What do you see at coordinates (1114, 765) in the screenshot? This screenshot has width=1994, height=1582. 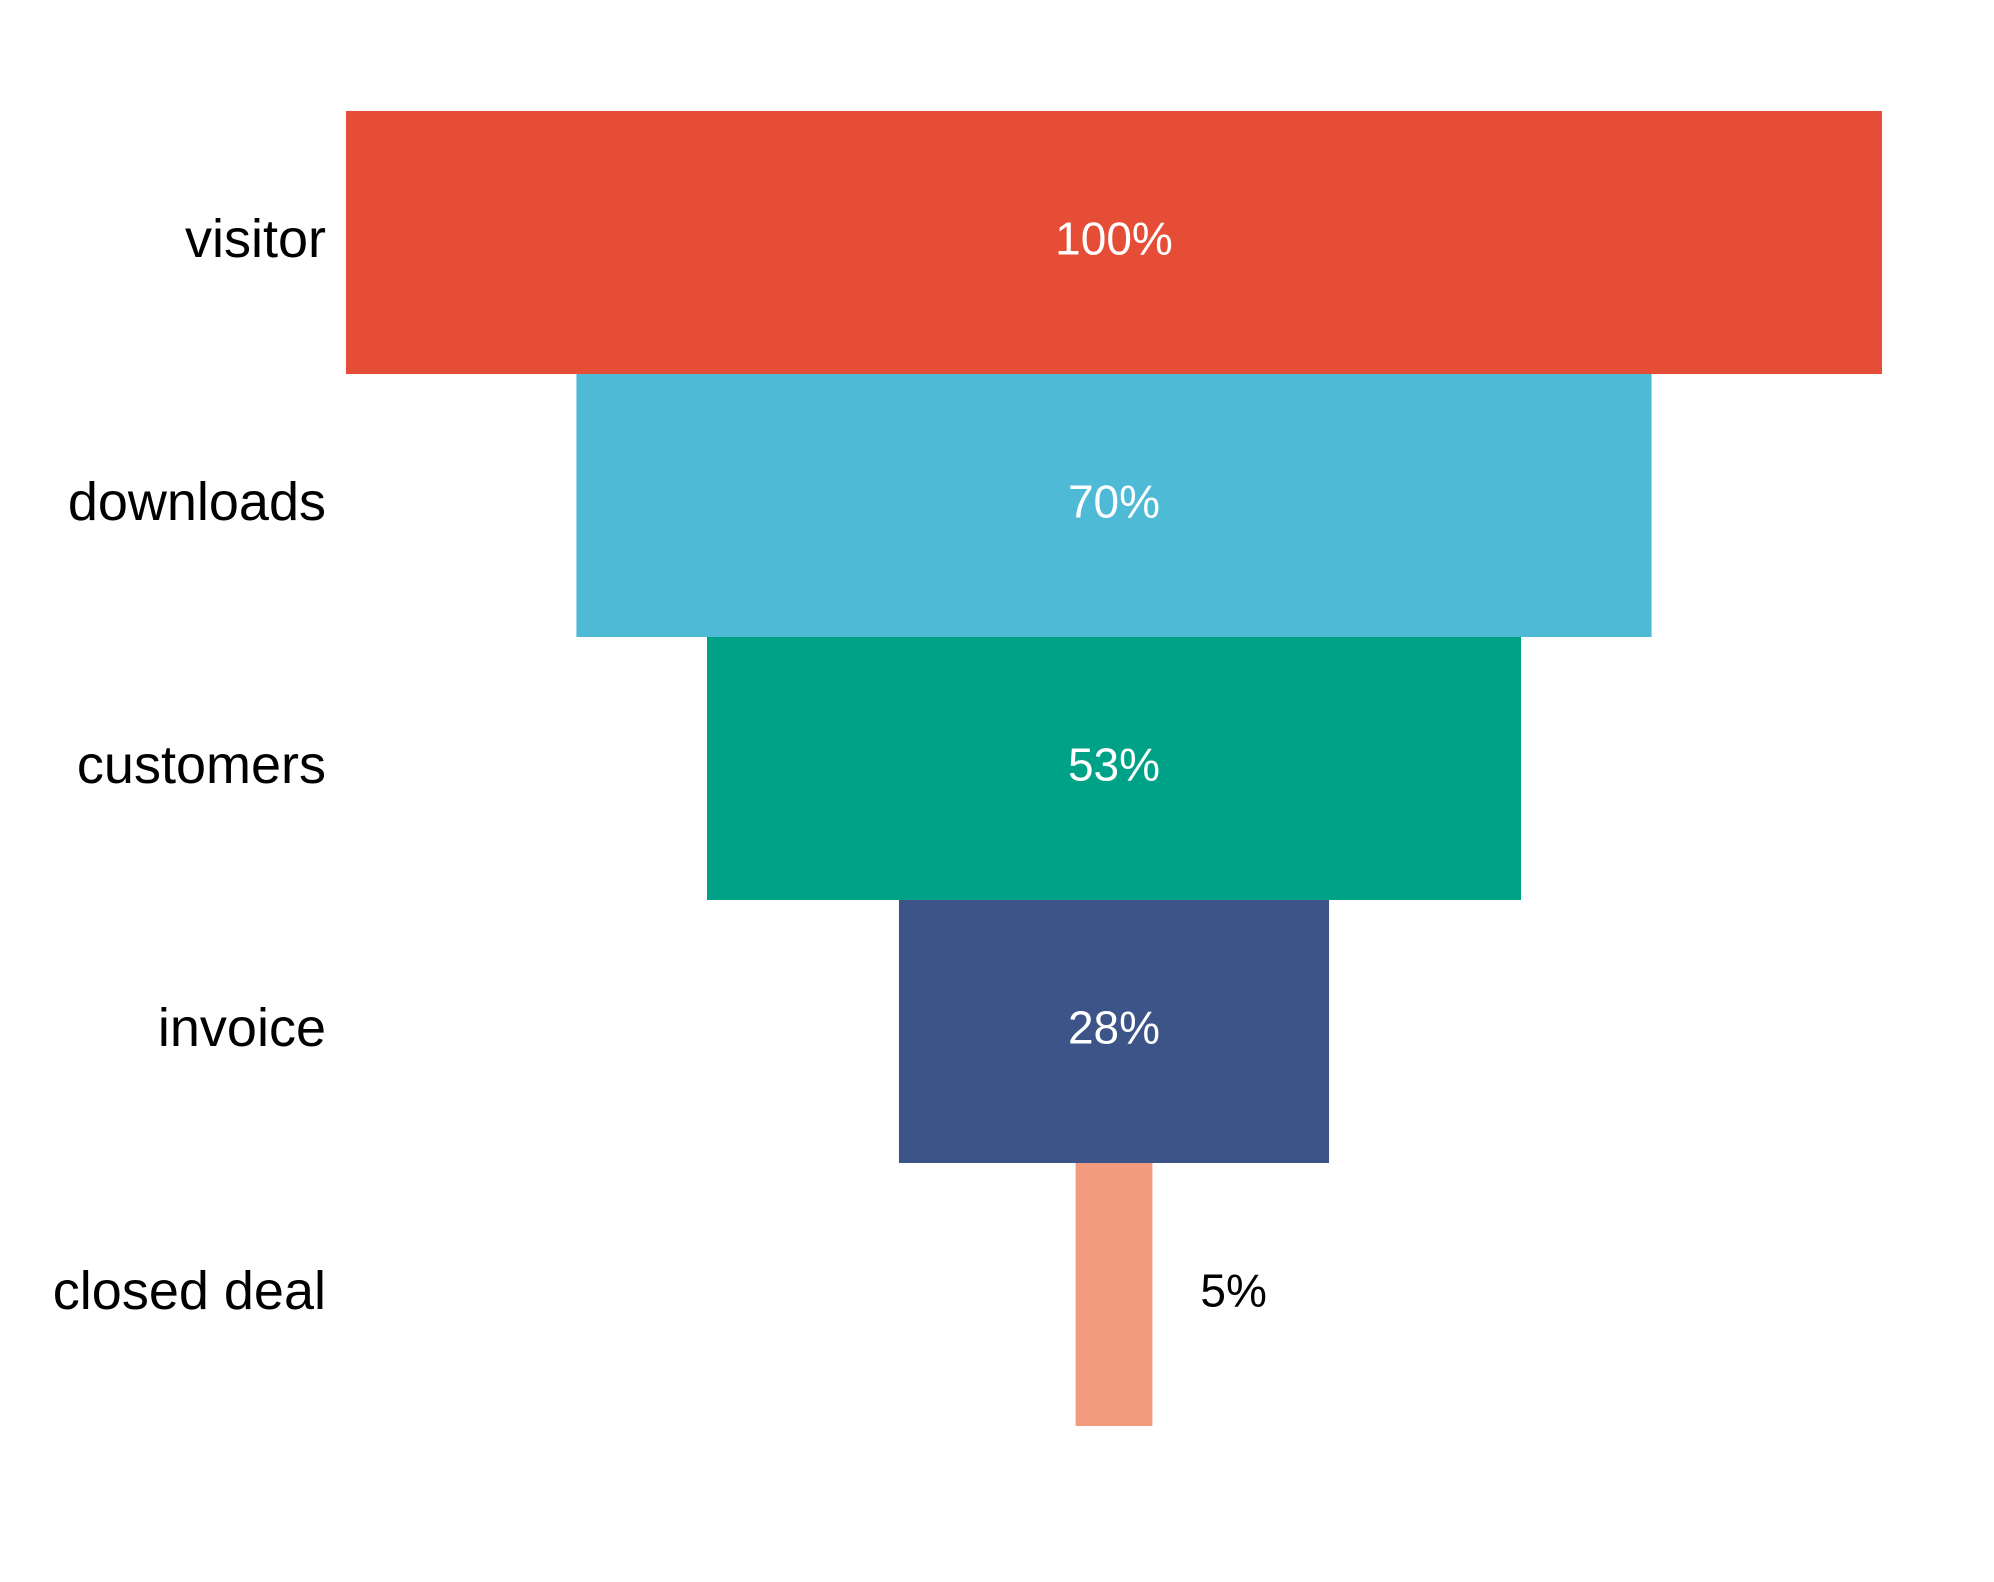 I see `value-label: 53%` at bounding box center [1114, 765].